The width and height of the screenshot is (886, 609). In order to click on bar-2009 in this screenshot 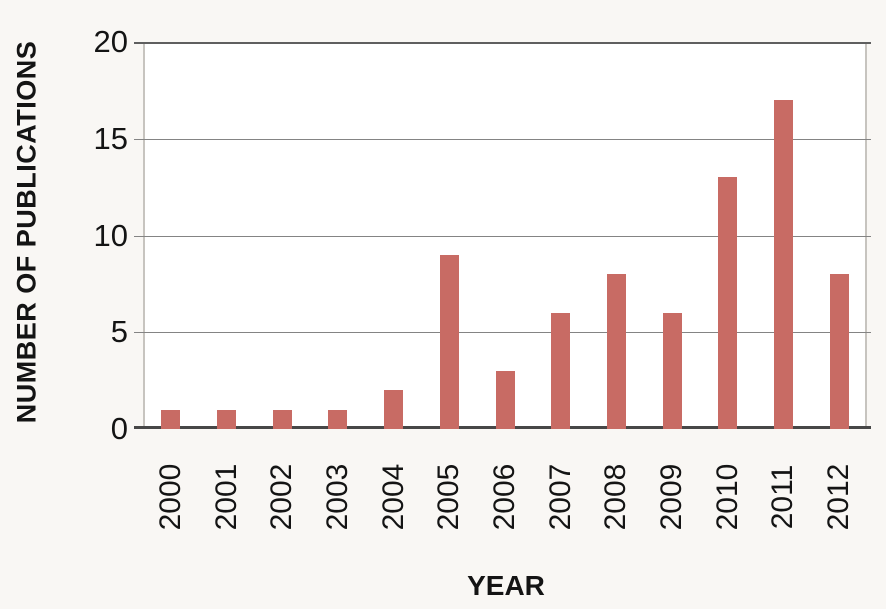, I will do `click(672, 371)`.